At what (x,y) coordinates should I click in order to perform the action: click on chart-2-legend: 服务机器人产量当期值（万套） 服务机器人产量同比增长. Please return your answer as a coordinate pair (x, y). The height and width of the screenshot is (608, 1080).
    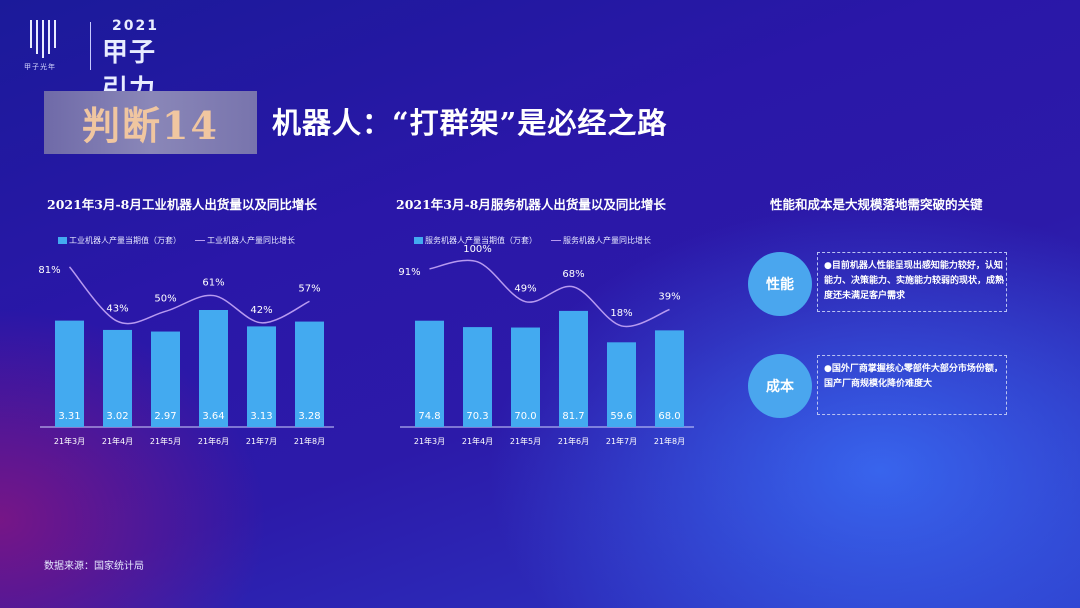
    Looking at the image, I should click on (532, 240).